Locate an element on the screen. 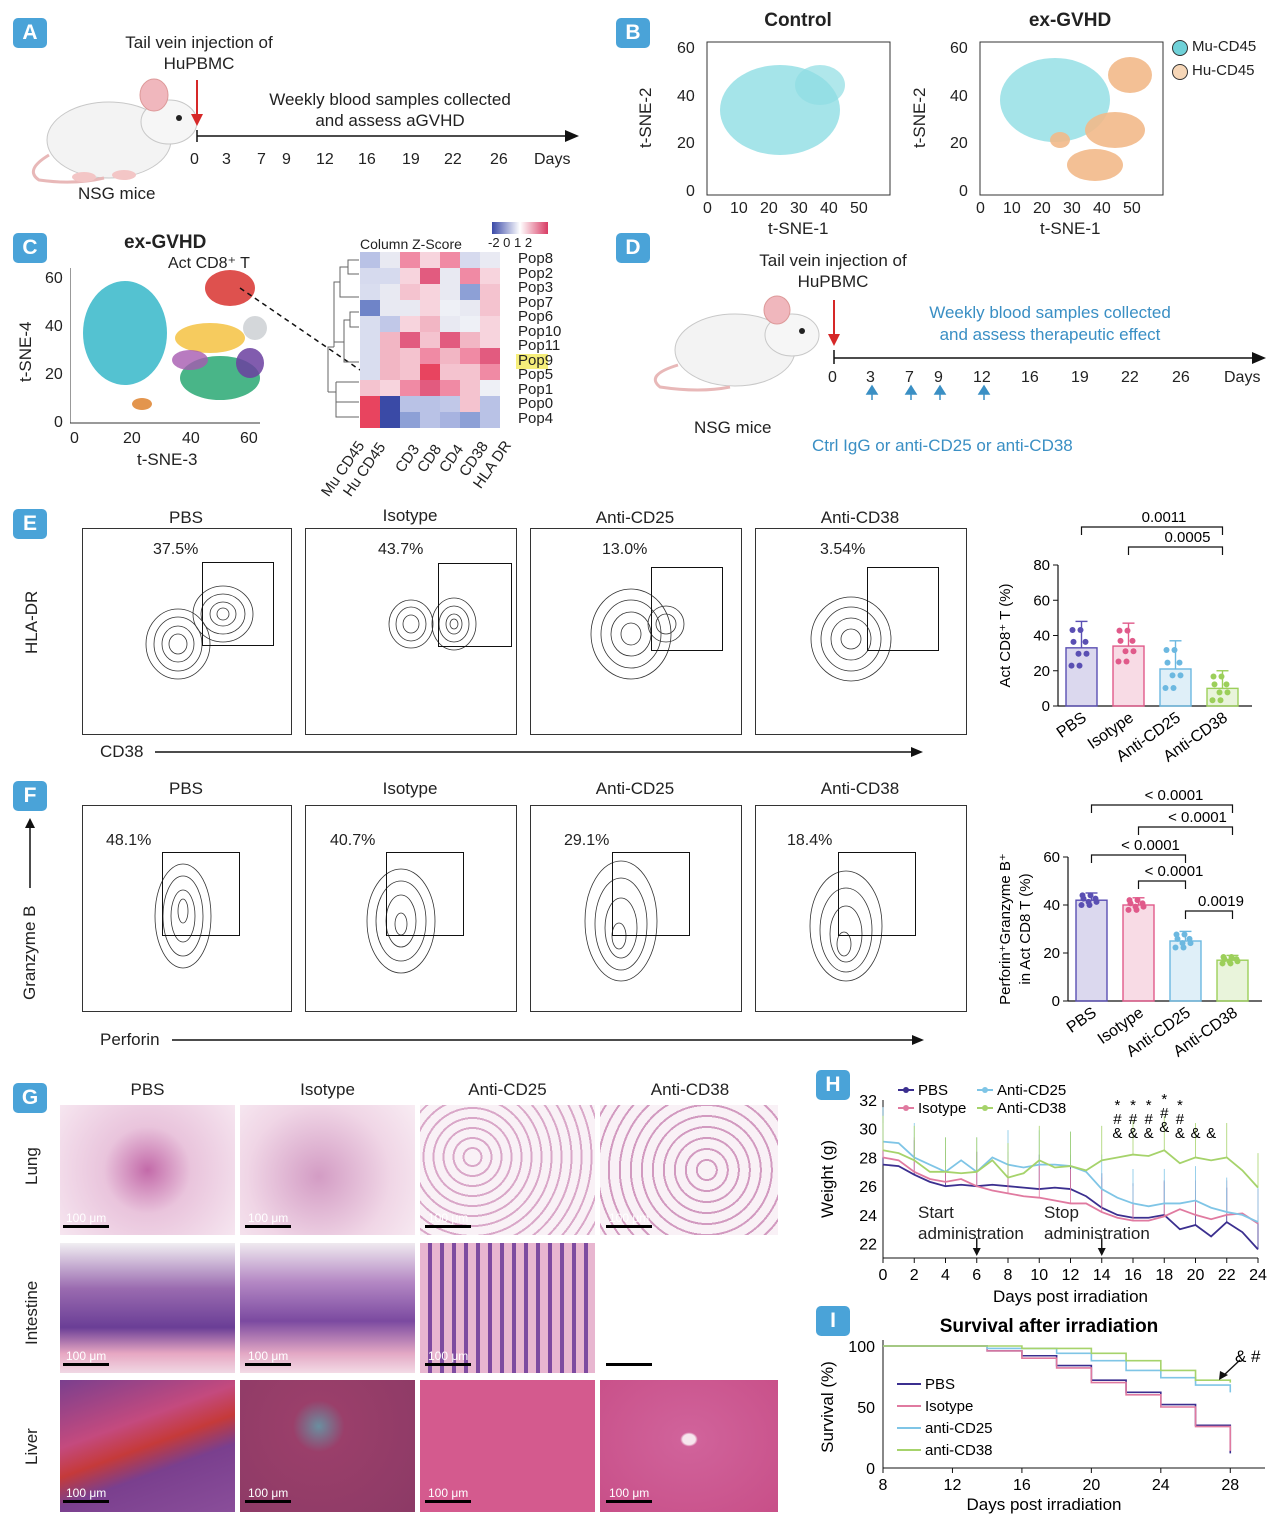 The width and height of the screenshot is (1279, 1530). g-liver-anti-cd38 is located at coordinates (689, 1446).